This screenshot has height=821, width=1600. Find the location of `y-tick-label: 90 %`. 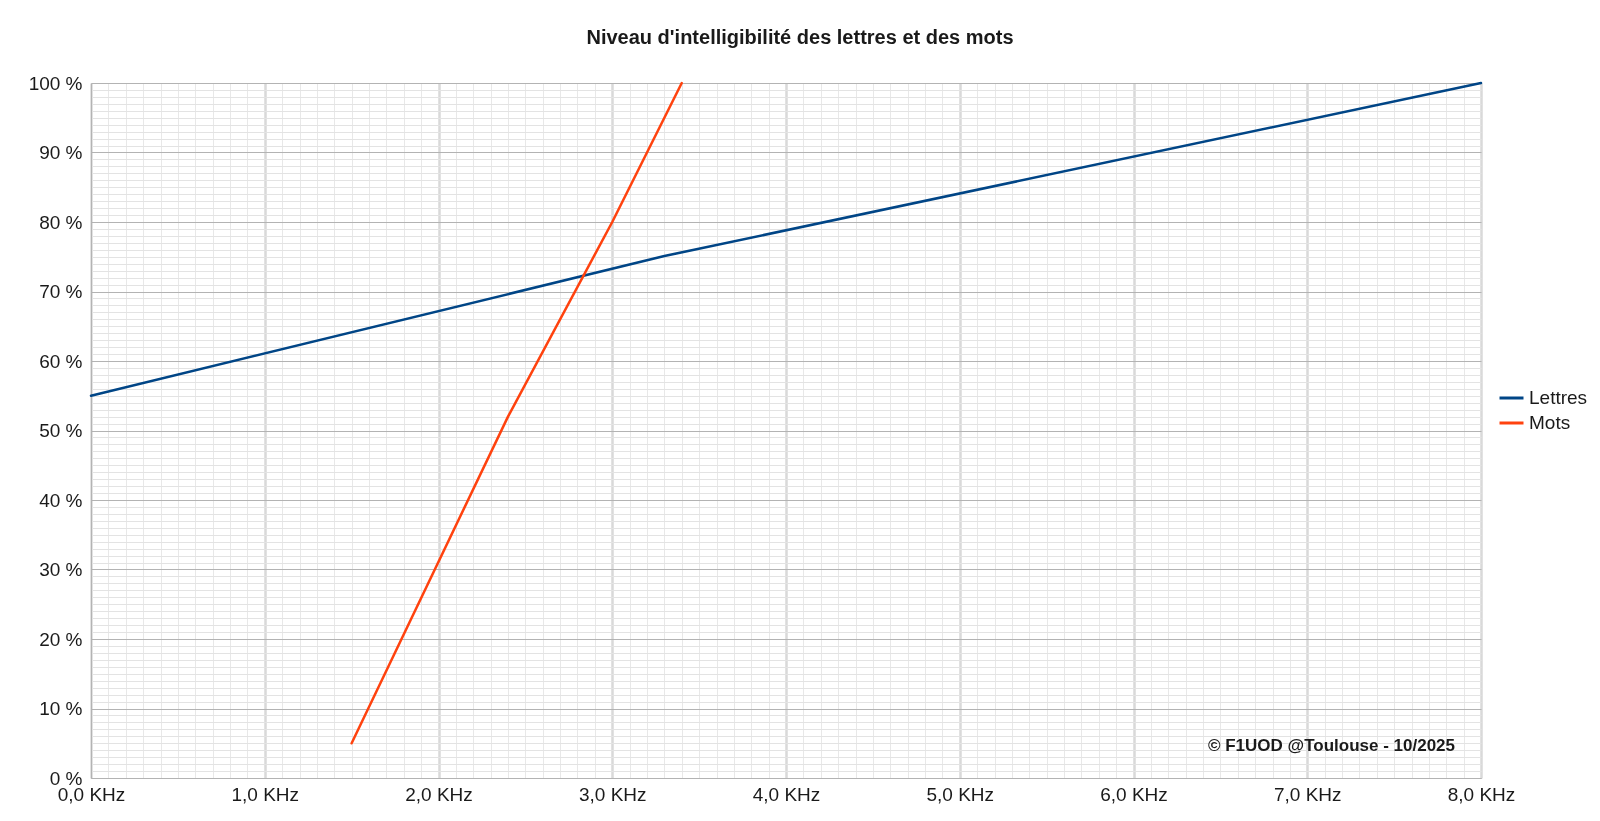

y-tick-label: 90 % is located at coordinates (61, 152).